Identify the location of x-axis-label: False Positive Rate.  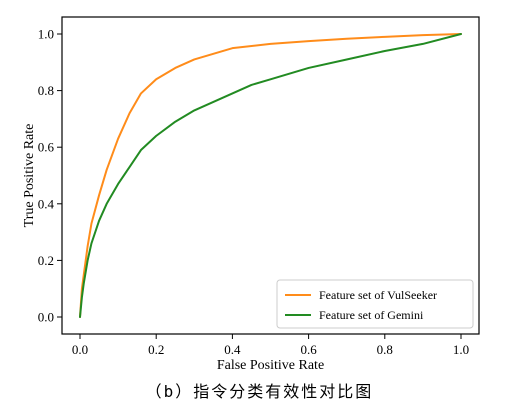
(270, 365).